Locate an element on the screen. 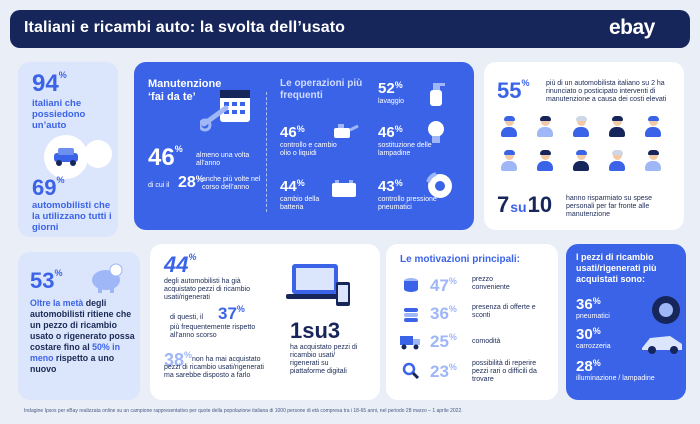  op-oil: 46% controllo e cambio olio o liquidi is located at coordinates (308, 140).